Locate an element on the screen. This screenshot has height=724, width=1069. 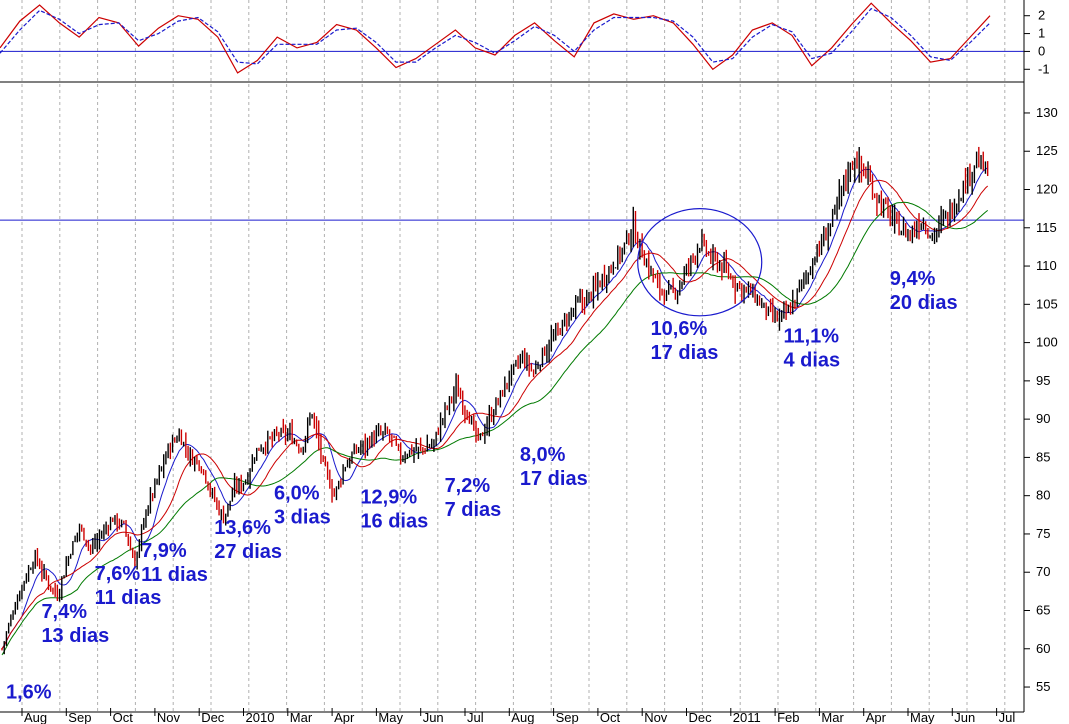
price-tick-label: 100 is located at coordinates (1047, 342).